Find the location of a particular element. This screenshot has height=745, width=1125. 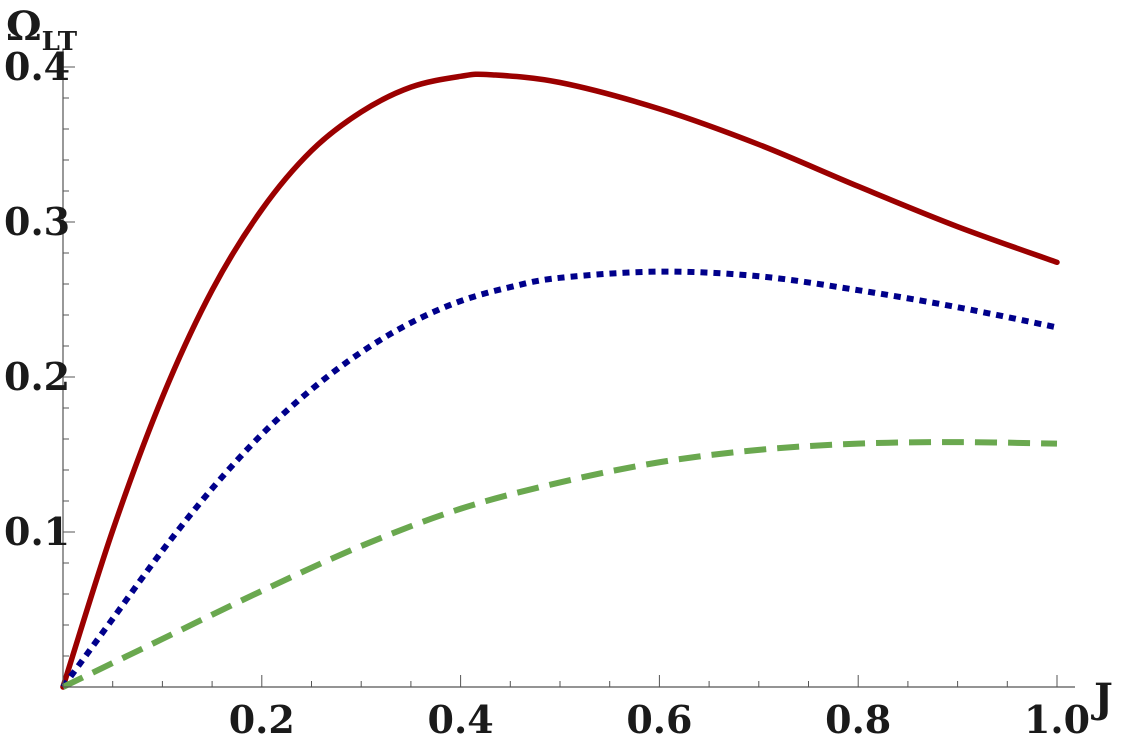

x-tick-label: 0.6 is located at coordinates (659, 719).